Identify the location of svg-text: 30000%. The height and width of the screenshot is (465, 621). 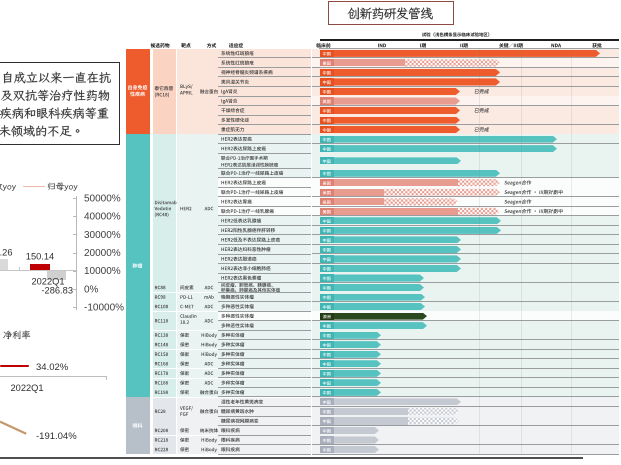
(102, 235).